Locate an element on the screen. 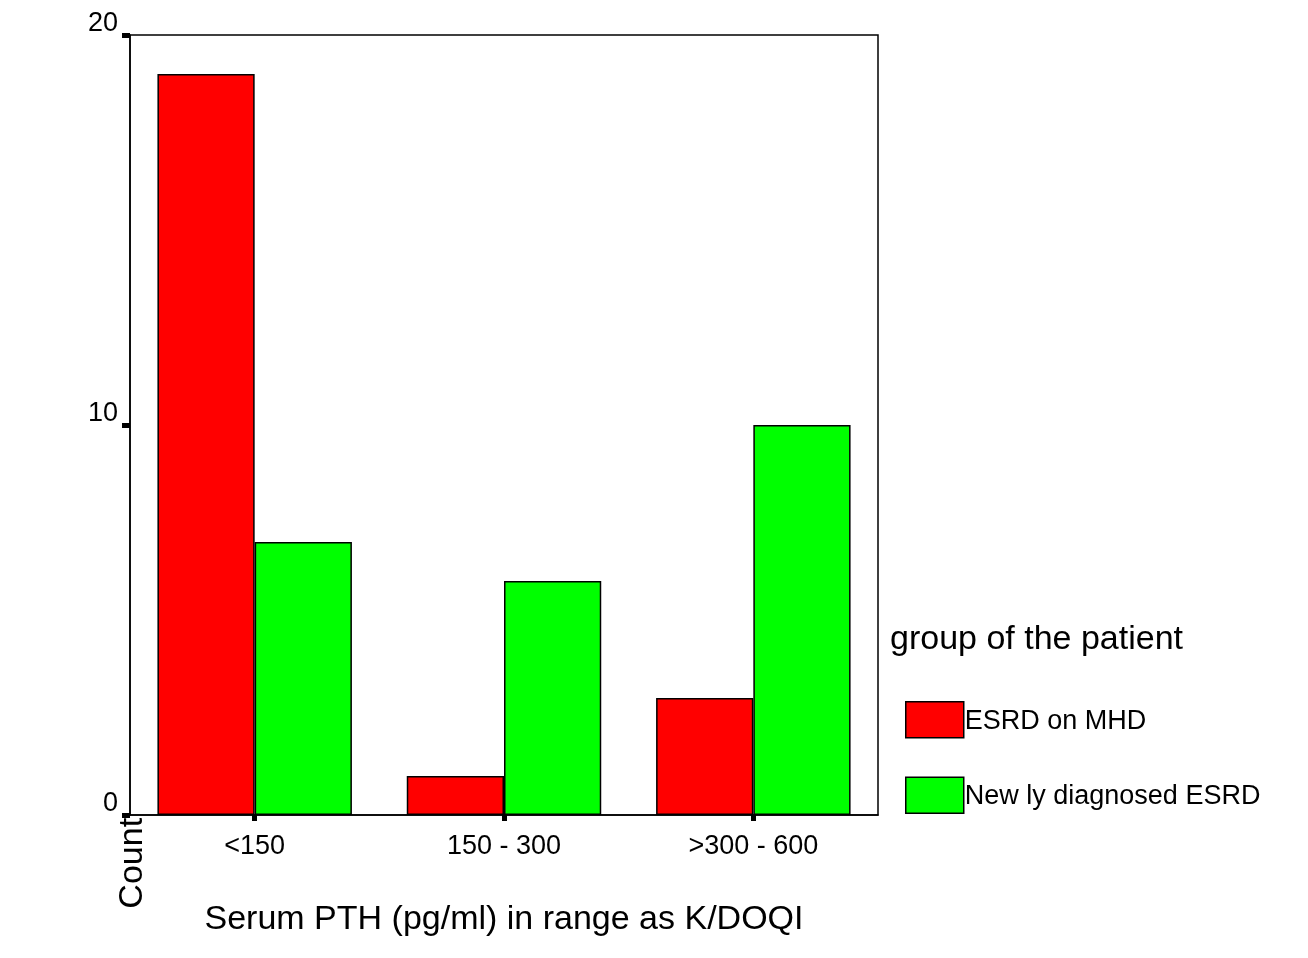 The height and width of the screenshot is (958, 1308). x-axis-title: Serum PTH (pg/ml) in range as K/DOQI is located at coordinates (504, 917).